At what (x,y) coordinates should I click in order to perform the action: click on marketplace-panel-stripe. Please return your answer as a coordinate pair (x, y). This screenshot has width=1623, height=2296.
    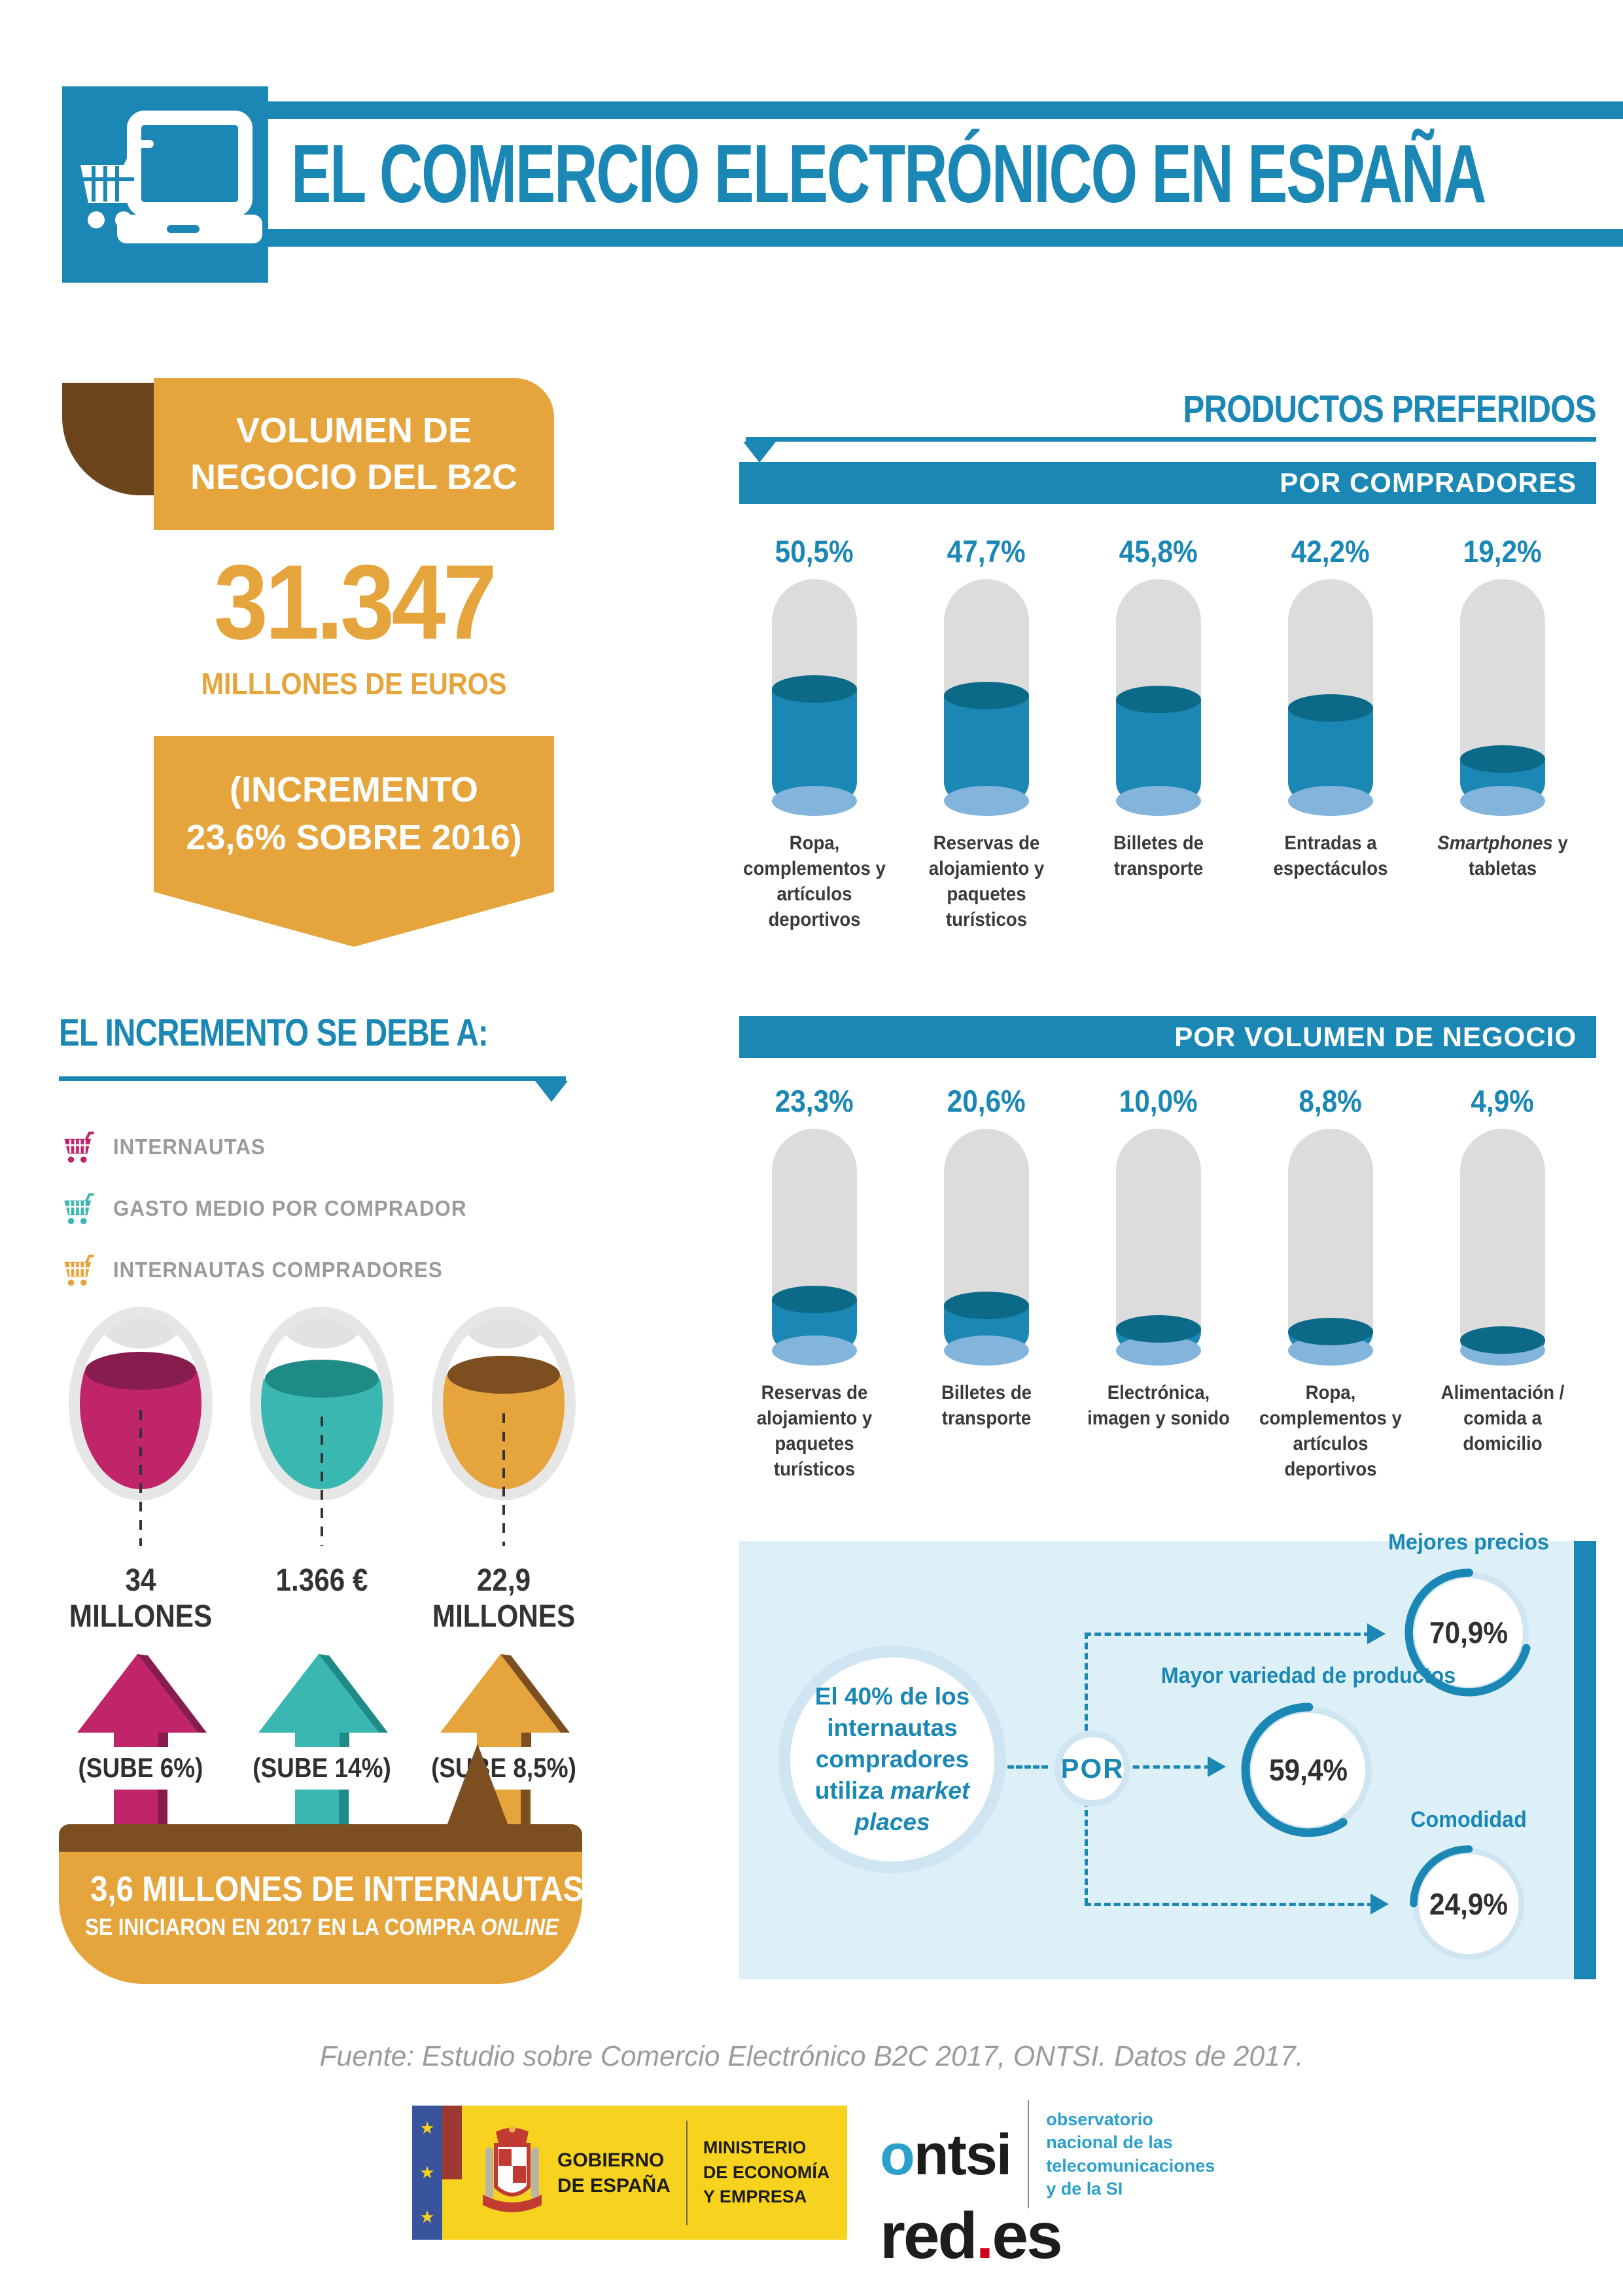
    Looking at the image, I should click on (1585, 1760).